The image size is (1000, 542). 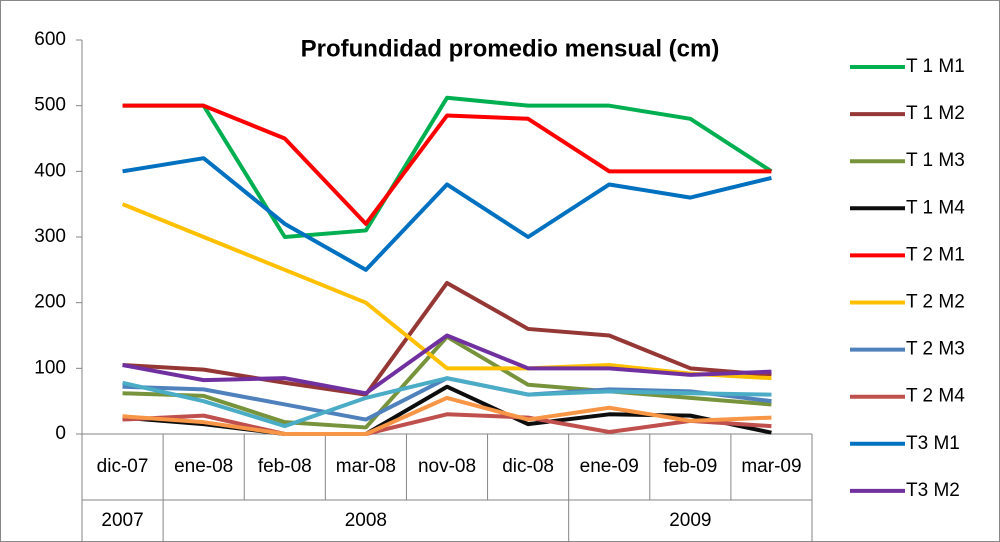 I want to click on group-label: 2009, so click(x=690, y=520).